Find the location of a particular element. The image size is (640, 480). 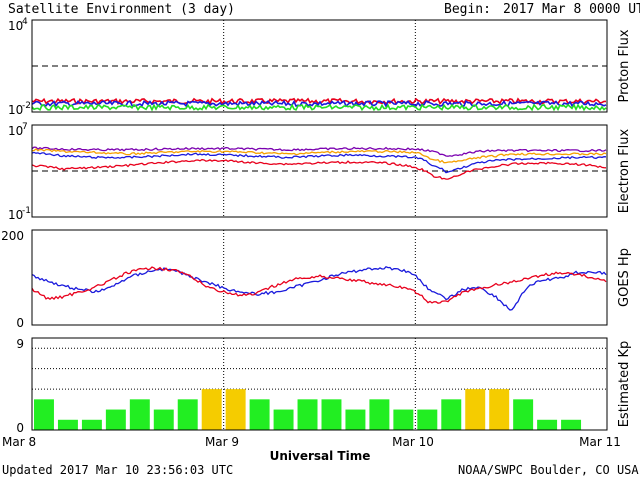

series-proton-blue is located at coordinates (319, 104).